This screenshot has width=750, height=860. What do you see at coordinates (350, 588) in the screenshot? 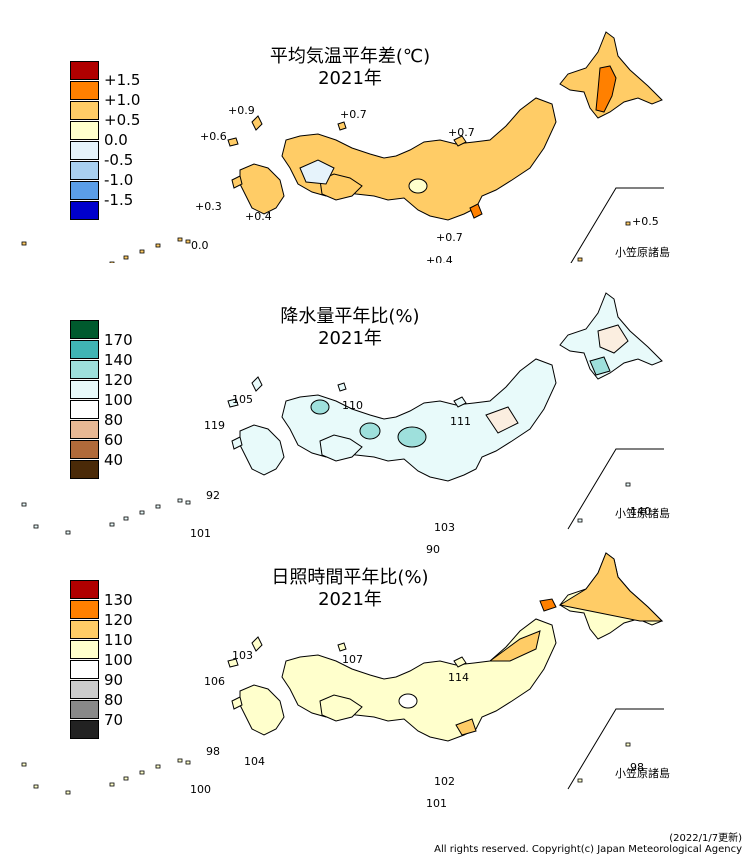
I see `panel-title: 日照時間平年比(%) 2021年` at bounding box center [350, 588].